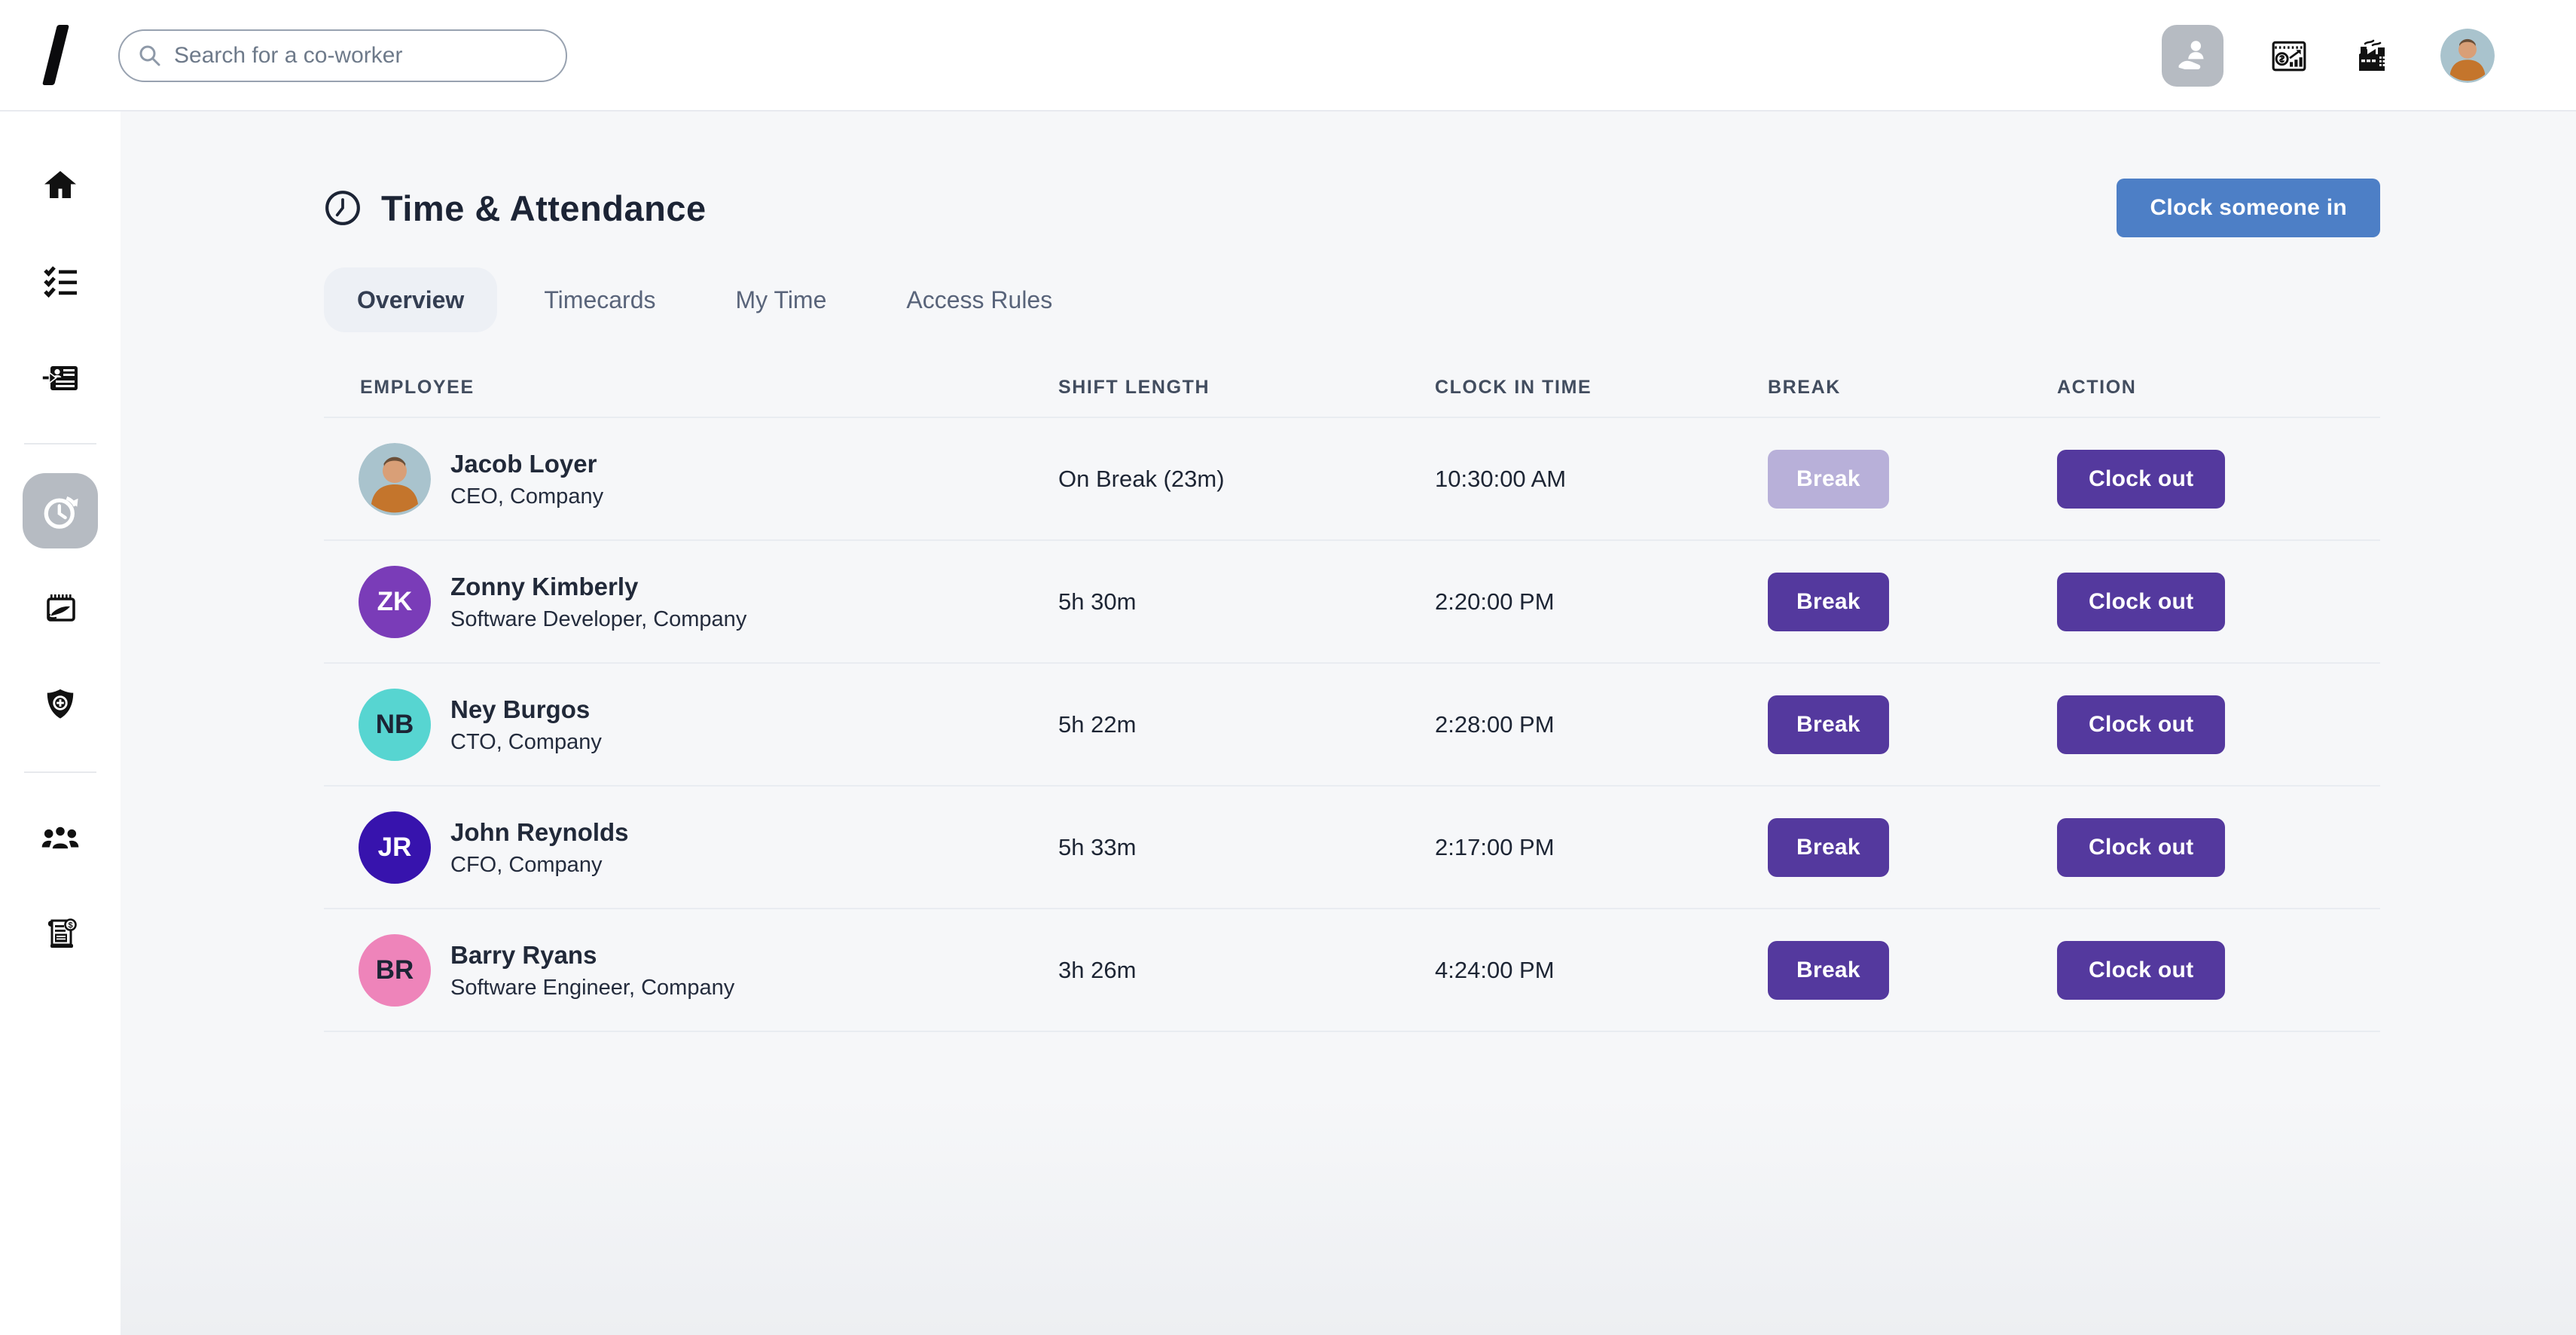 The image size is (2576, 1335). What do you see at coordinates (1288, 56) in the screenshot?
I see `topbar` at bounding box center [1288, 56].